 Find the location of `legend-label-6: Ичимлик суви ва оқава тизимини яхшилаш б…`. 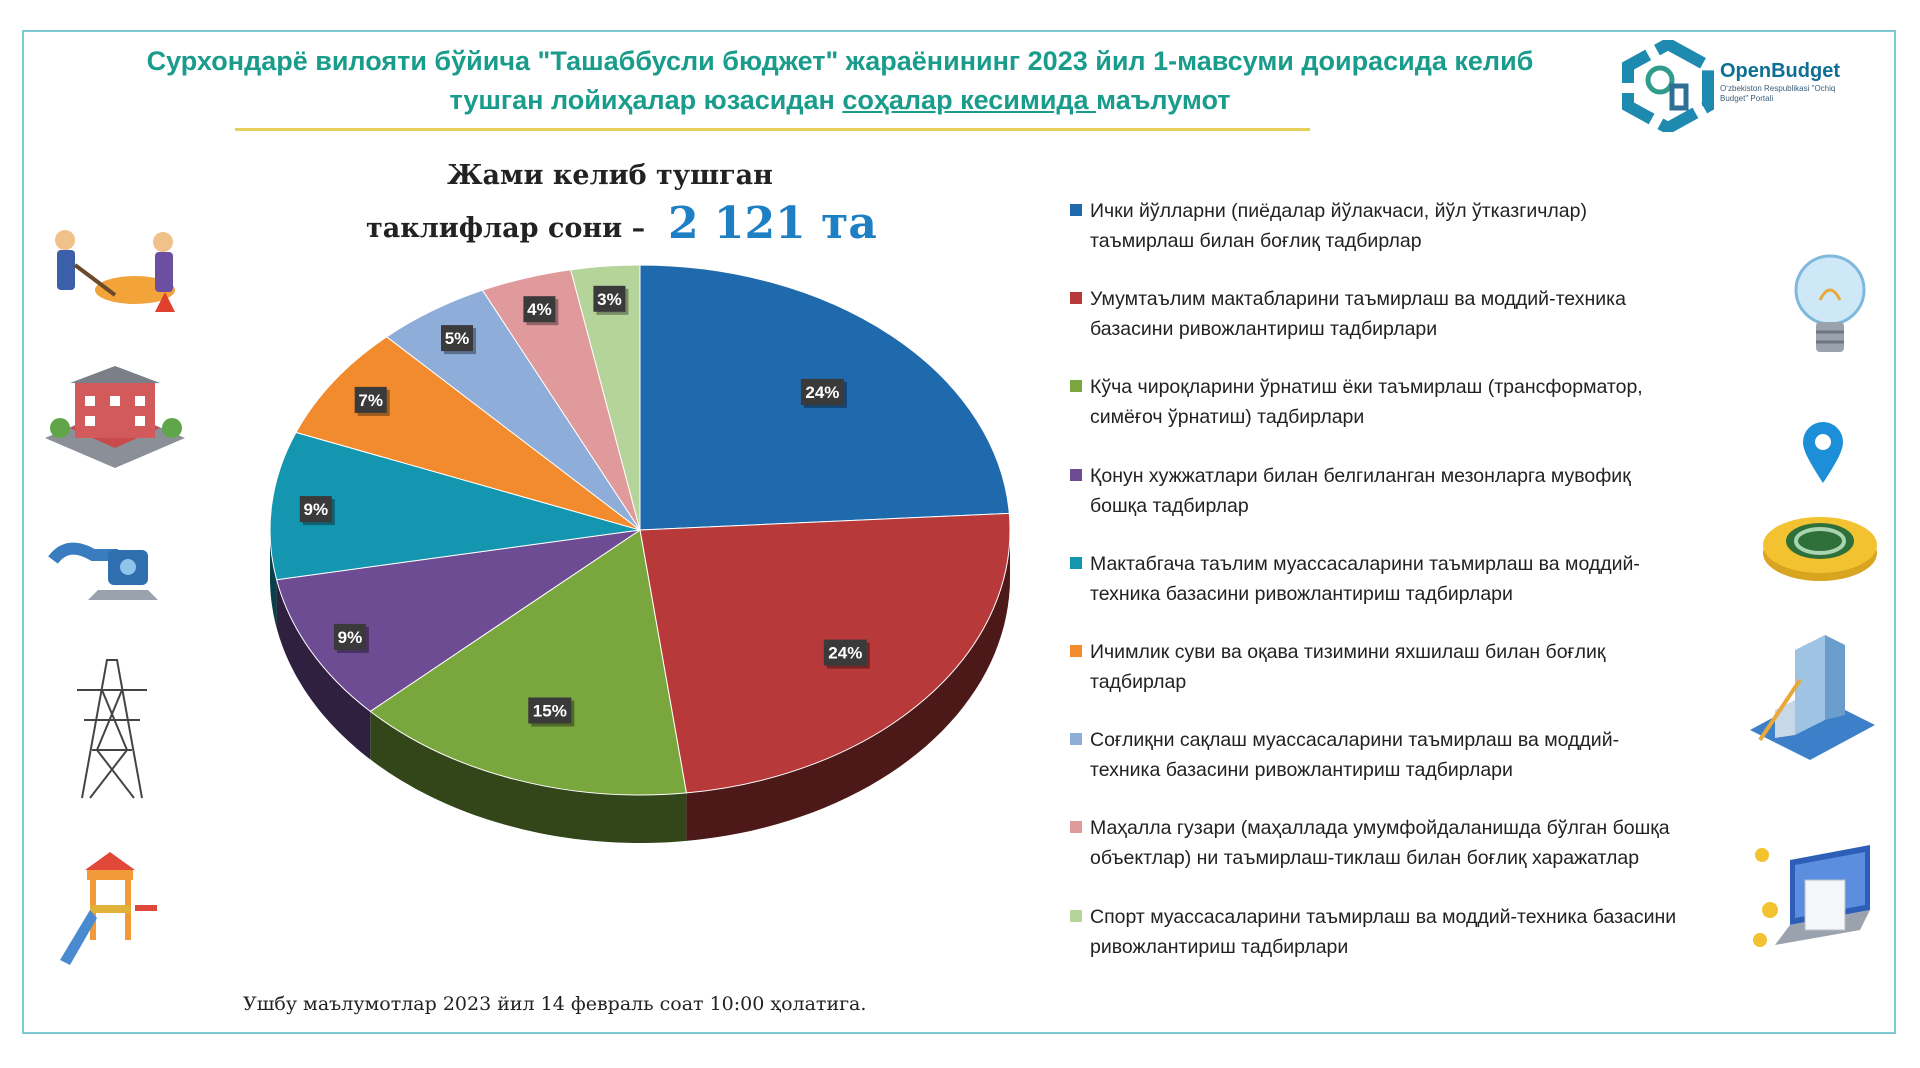

legend-label-6: Ичимлик суви ва оқава тизимини яхшилаш б… is located at coordinates (1348, 667).